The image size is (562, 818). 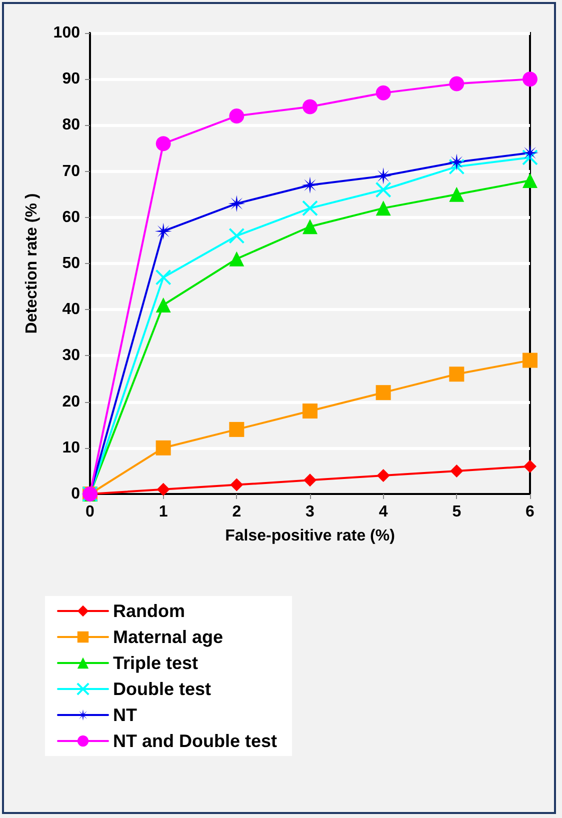 What do you see at coordinates (75, 494) in the screenshot?
I see `y-tick-label: 0` at bounding box center [75, 494].